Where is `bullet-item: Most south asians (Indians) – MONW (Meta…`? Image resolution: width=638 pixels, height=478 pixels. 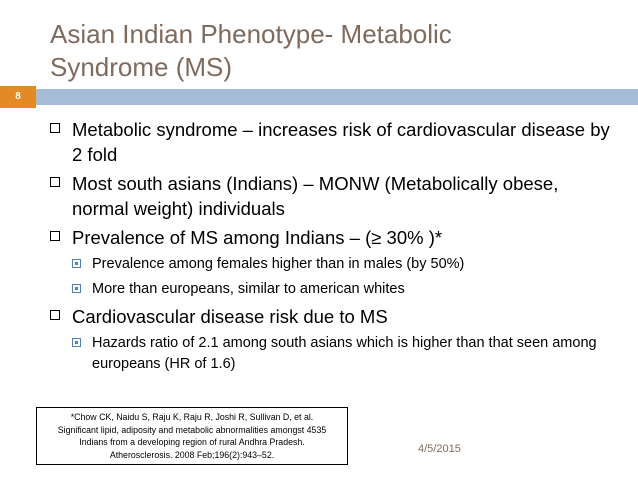
bullet-item: Most south asians (Indians) – MONW (Meta… is located at coordinates (330, 196).